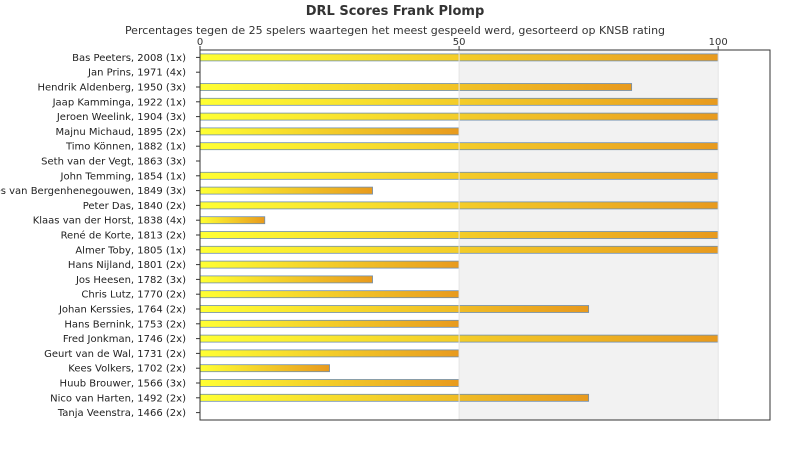  Describe the element at coordinates (127, 369) in the screenshot. I see `category-label: Kees Volkers, 1702 (2x)` at that location.